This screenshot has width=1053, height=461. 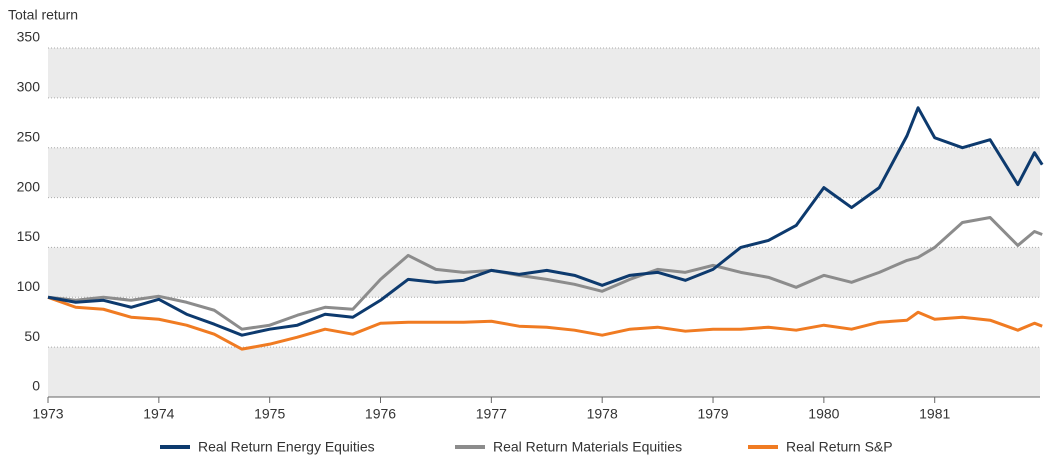 What do you see at coordinates (823, 414) in the screenshot?
I see `x-tick-label: 1980` at bounding box center [823, 414].